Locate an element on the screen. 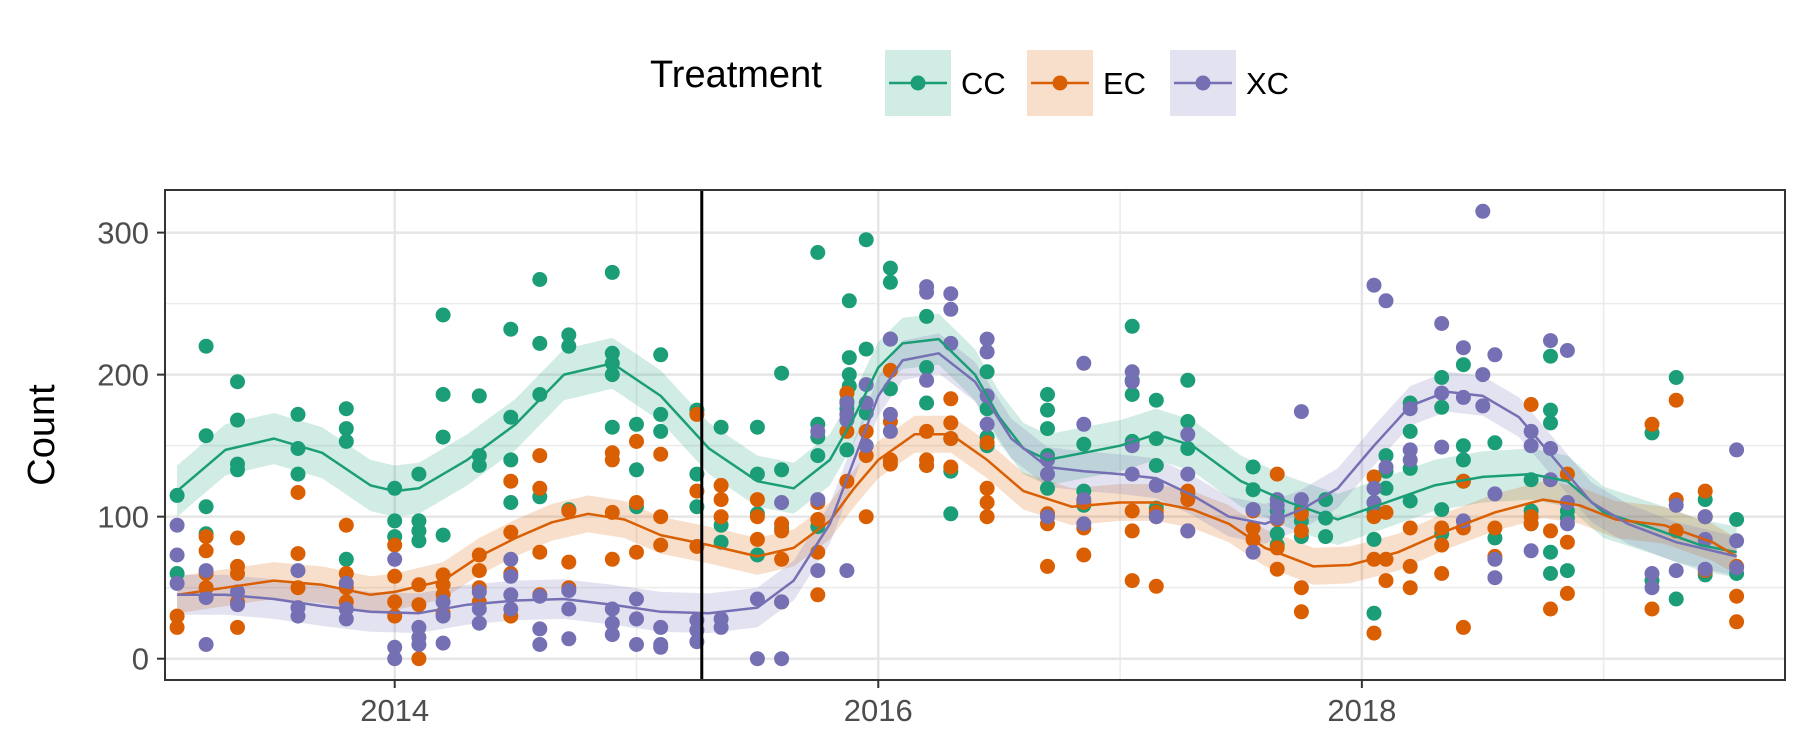 This screenshot has height=750, width=1800. legend-key-point is located at coordinates (1060, 83).